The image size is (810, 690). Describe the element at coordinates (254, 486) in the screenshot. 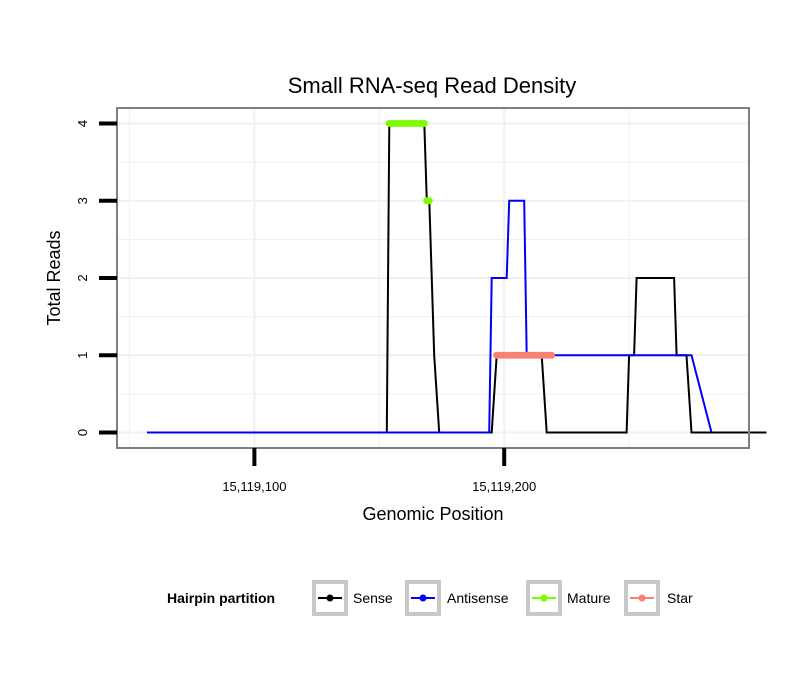

I see `x-tick-label: 15,119,100` at that location.